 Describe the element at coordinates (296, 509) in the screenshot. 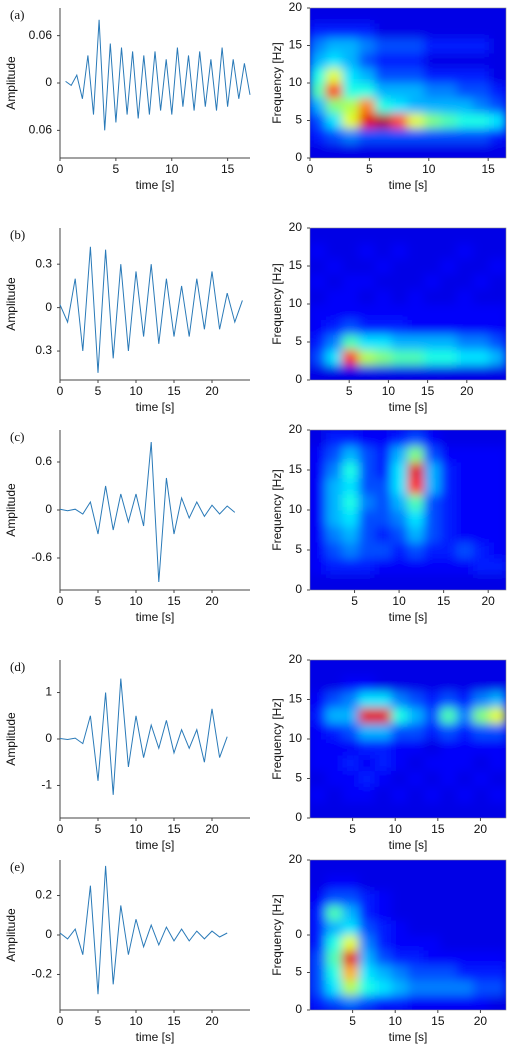

I see `y-tick-label: 10` at that location.